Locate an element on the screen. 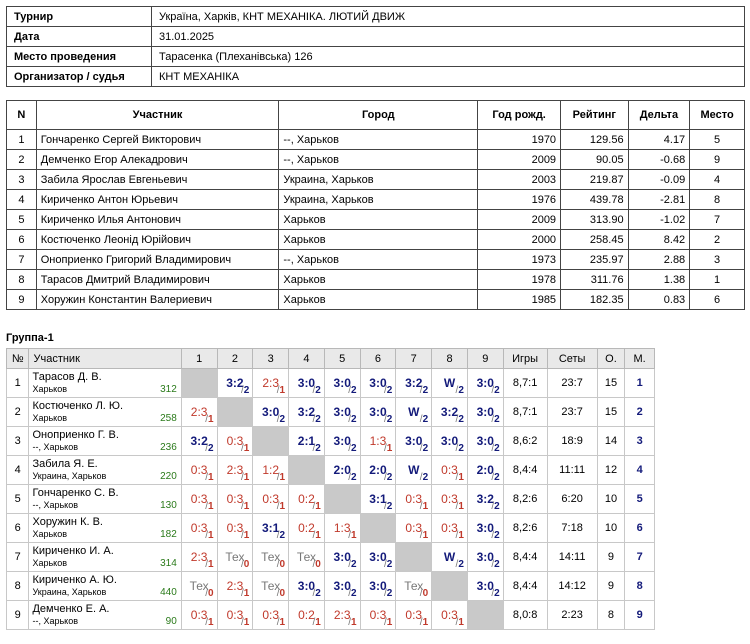 The image size is (750, 644). grid-result-score: 2:0 is located at coordinates (342, 470).